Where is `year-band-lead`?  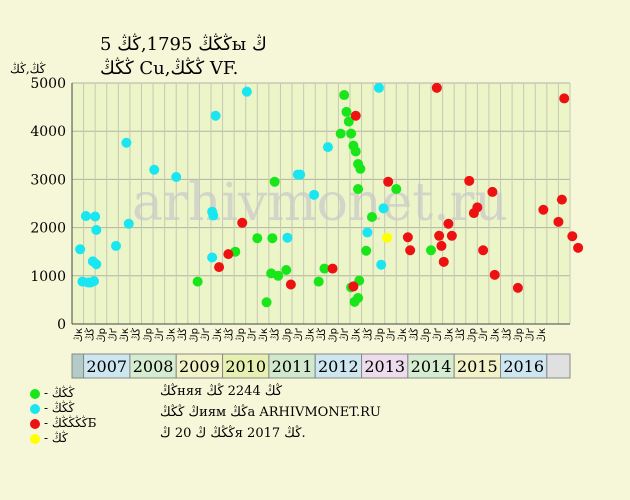 year-band-lead is located at coordinates (78, 366).